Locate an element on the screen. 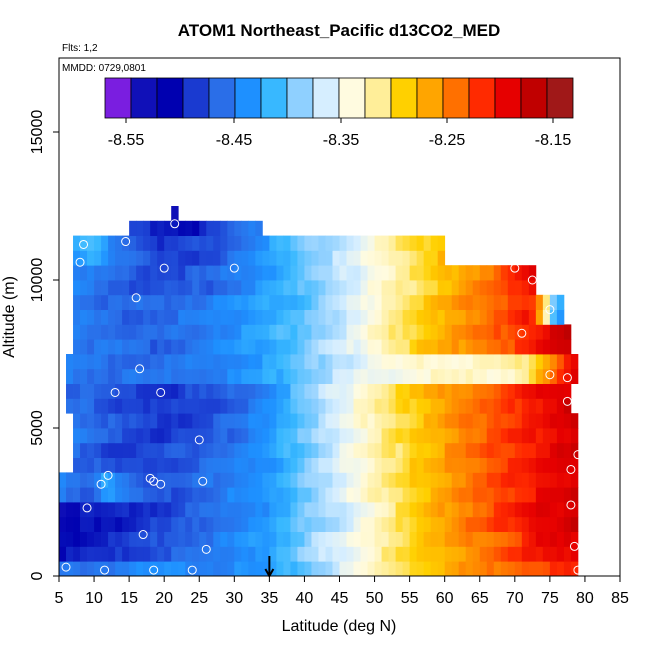 The height and width of the screenshot is (650, 650). colorbar-tick-label: -8.45 is located at coordinates (234, 140).